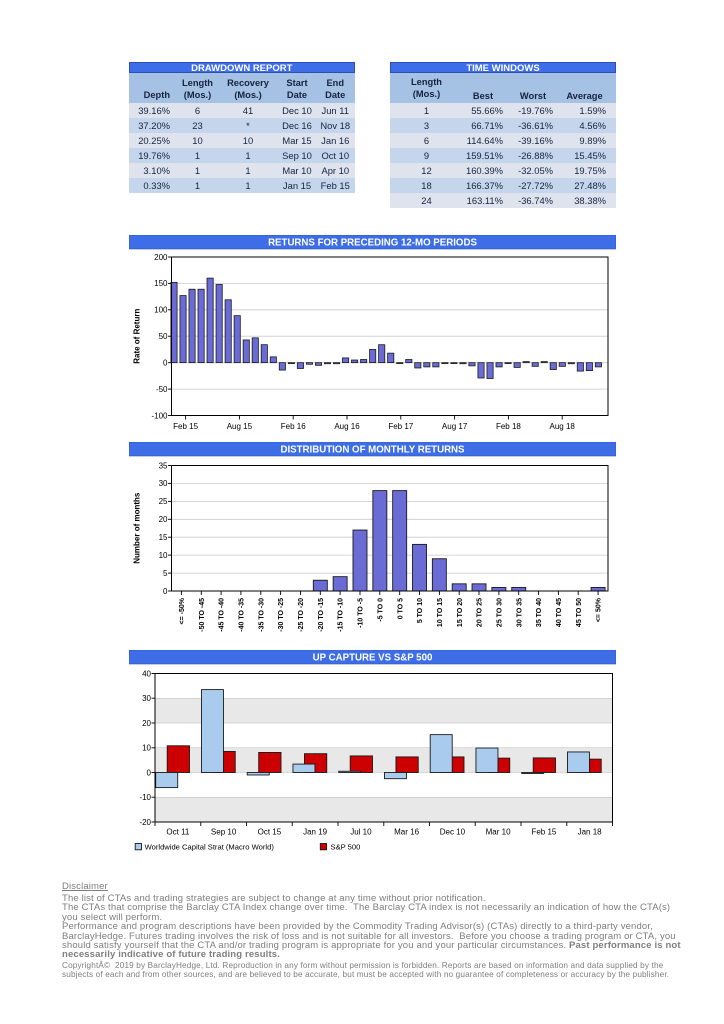  Describe the element at coordinates (281, 615) in the screenshot. I see `svg-text: -30 TO -25` at that location.